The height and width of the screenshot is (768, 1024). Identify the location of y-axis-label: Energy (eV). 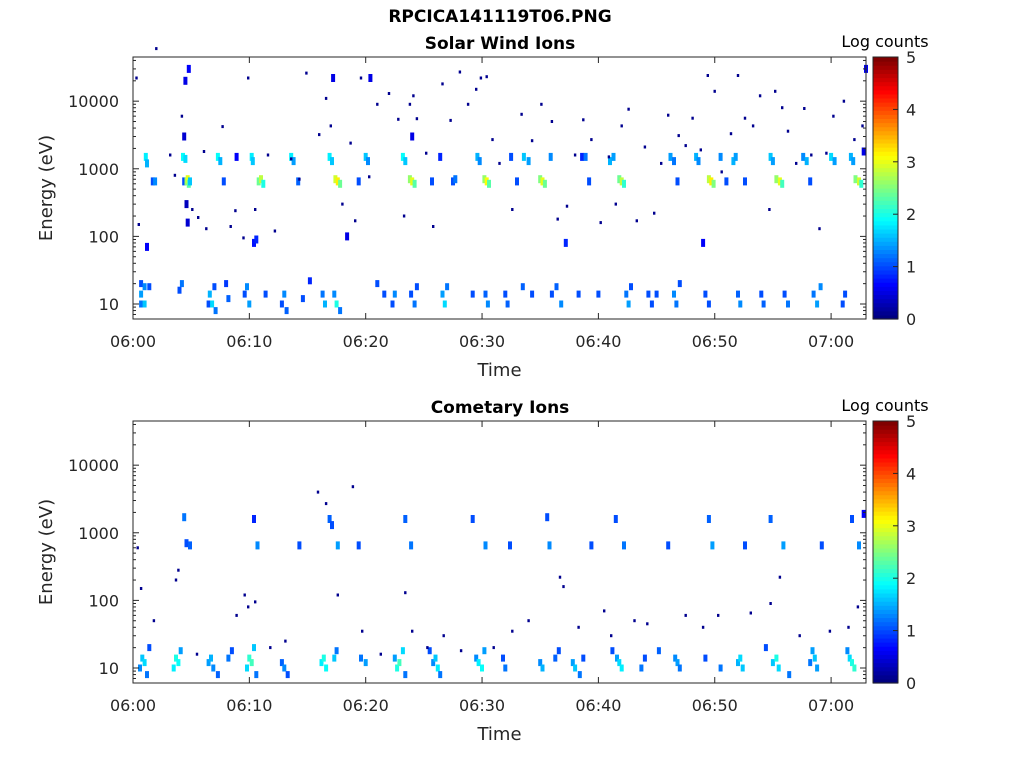
(46, 188).